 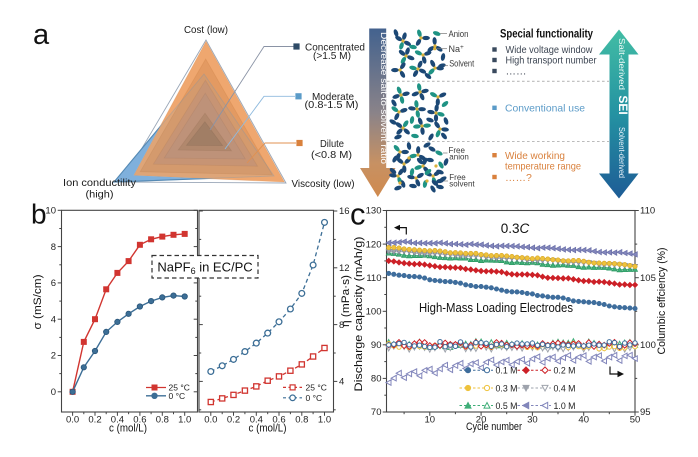 I want to click on svg-text: 105, so click(x=648, y=278).